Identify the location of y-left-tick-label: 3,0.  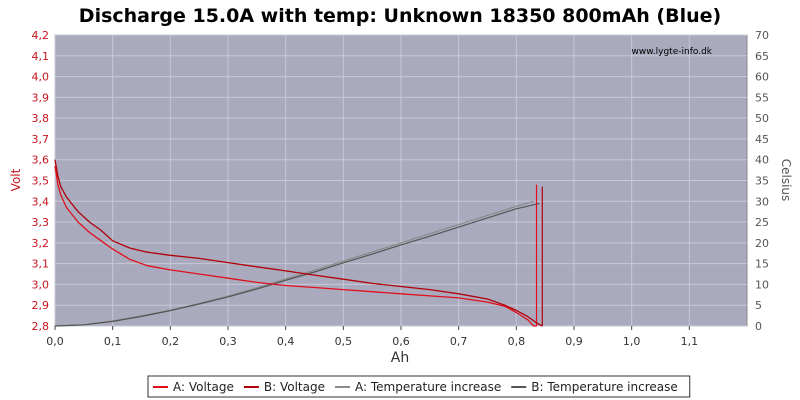
(41, 284).